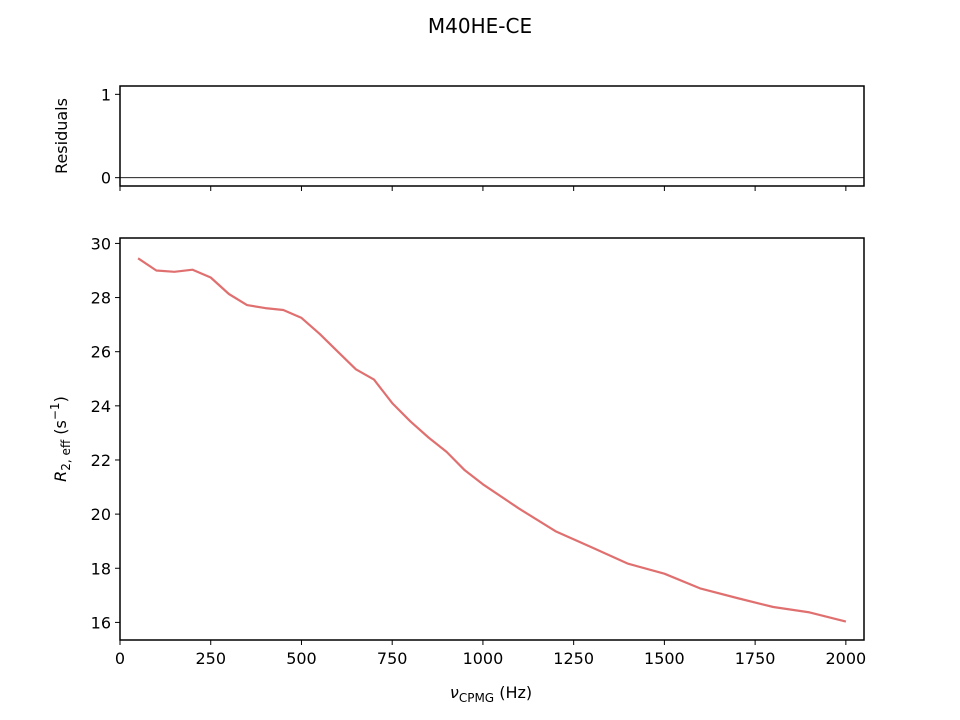  What do you see at coordinates (454, 692) in the screenshot?
I see `x-axis-label-symbol: ν` at bounding box center [454, 692].